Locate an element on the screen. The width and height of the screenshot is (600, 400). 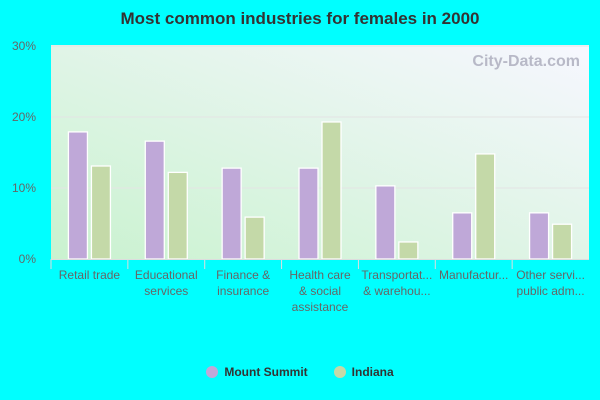
legend-label: Indiana is located at coordinates (372, 372).